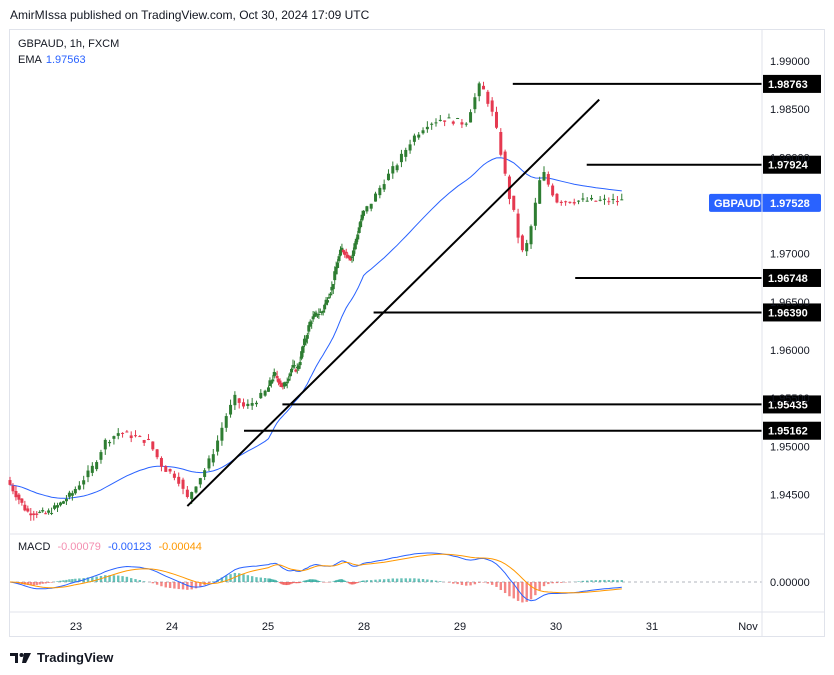  I want to click on price-tick-label: 1.99000, so click(790, 62).